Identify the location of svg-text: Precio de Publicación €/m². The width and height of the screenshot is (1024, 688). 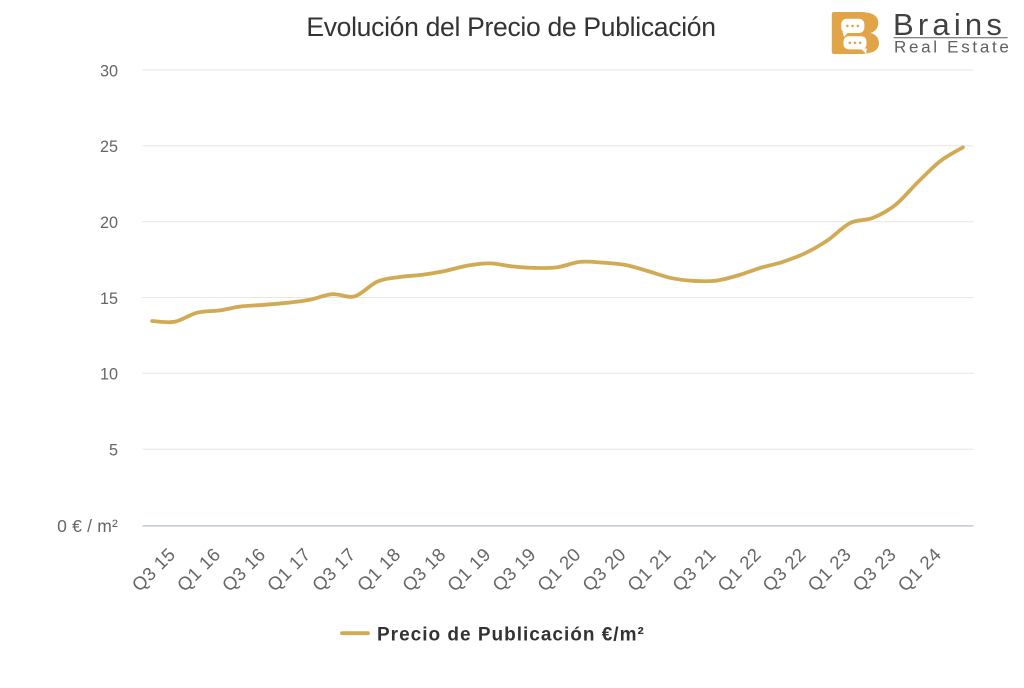
(511, 635).